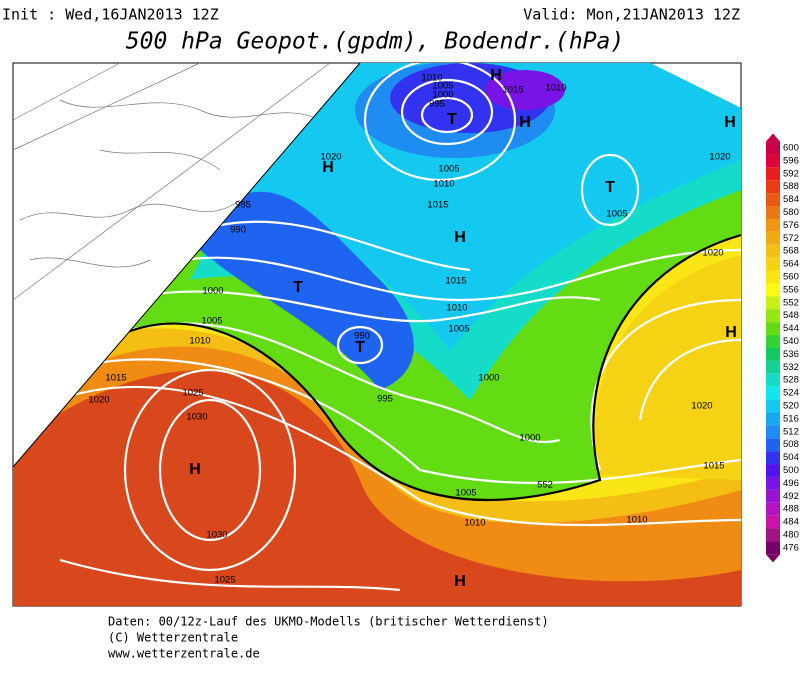  What do you see at coordinates (791, 547) in the screenshot?
I see `colorbar-label: 476` at bounding box center [791, 547].